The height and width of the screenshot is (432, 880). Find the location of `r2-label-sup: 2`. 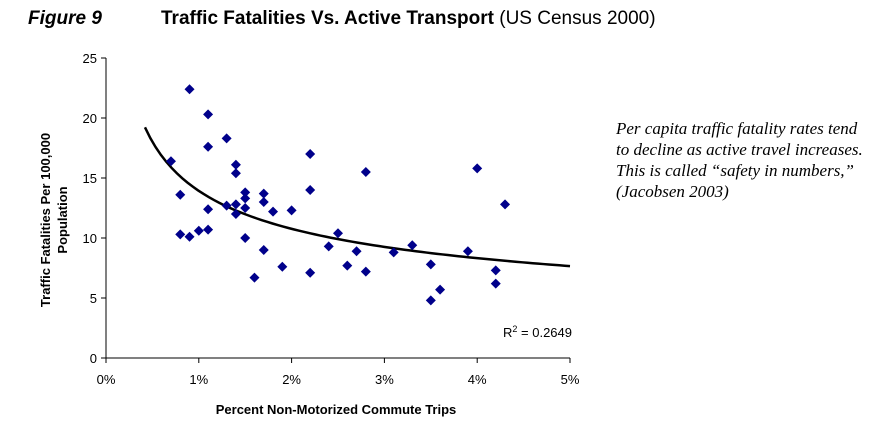

r2-label-sup: 2 is located at coordinates (514, 329).